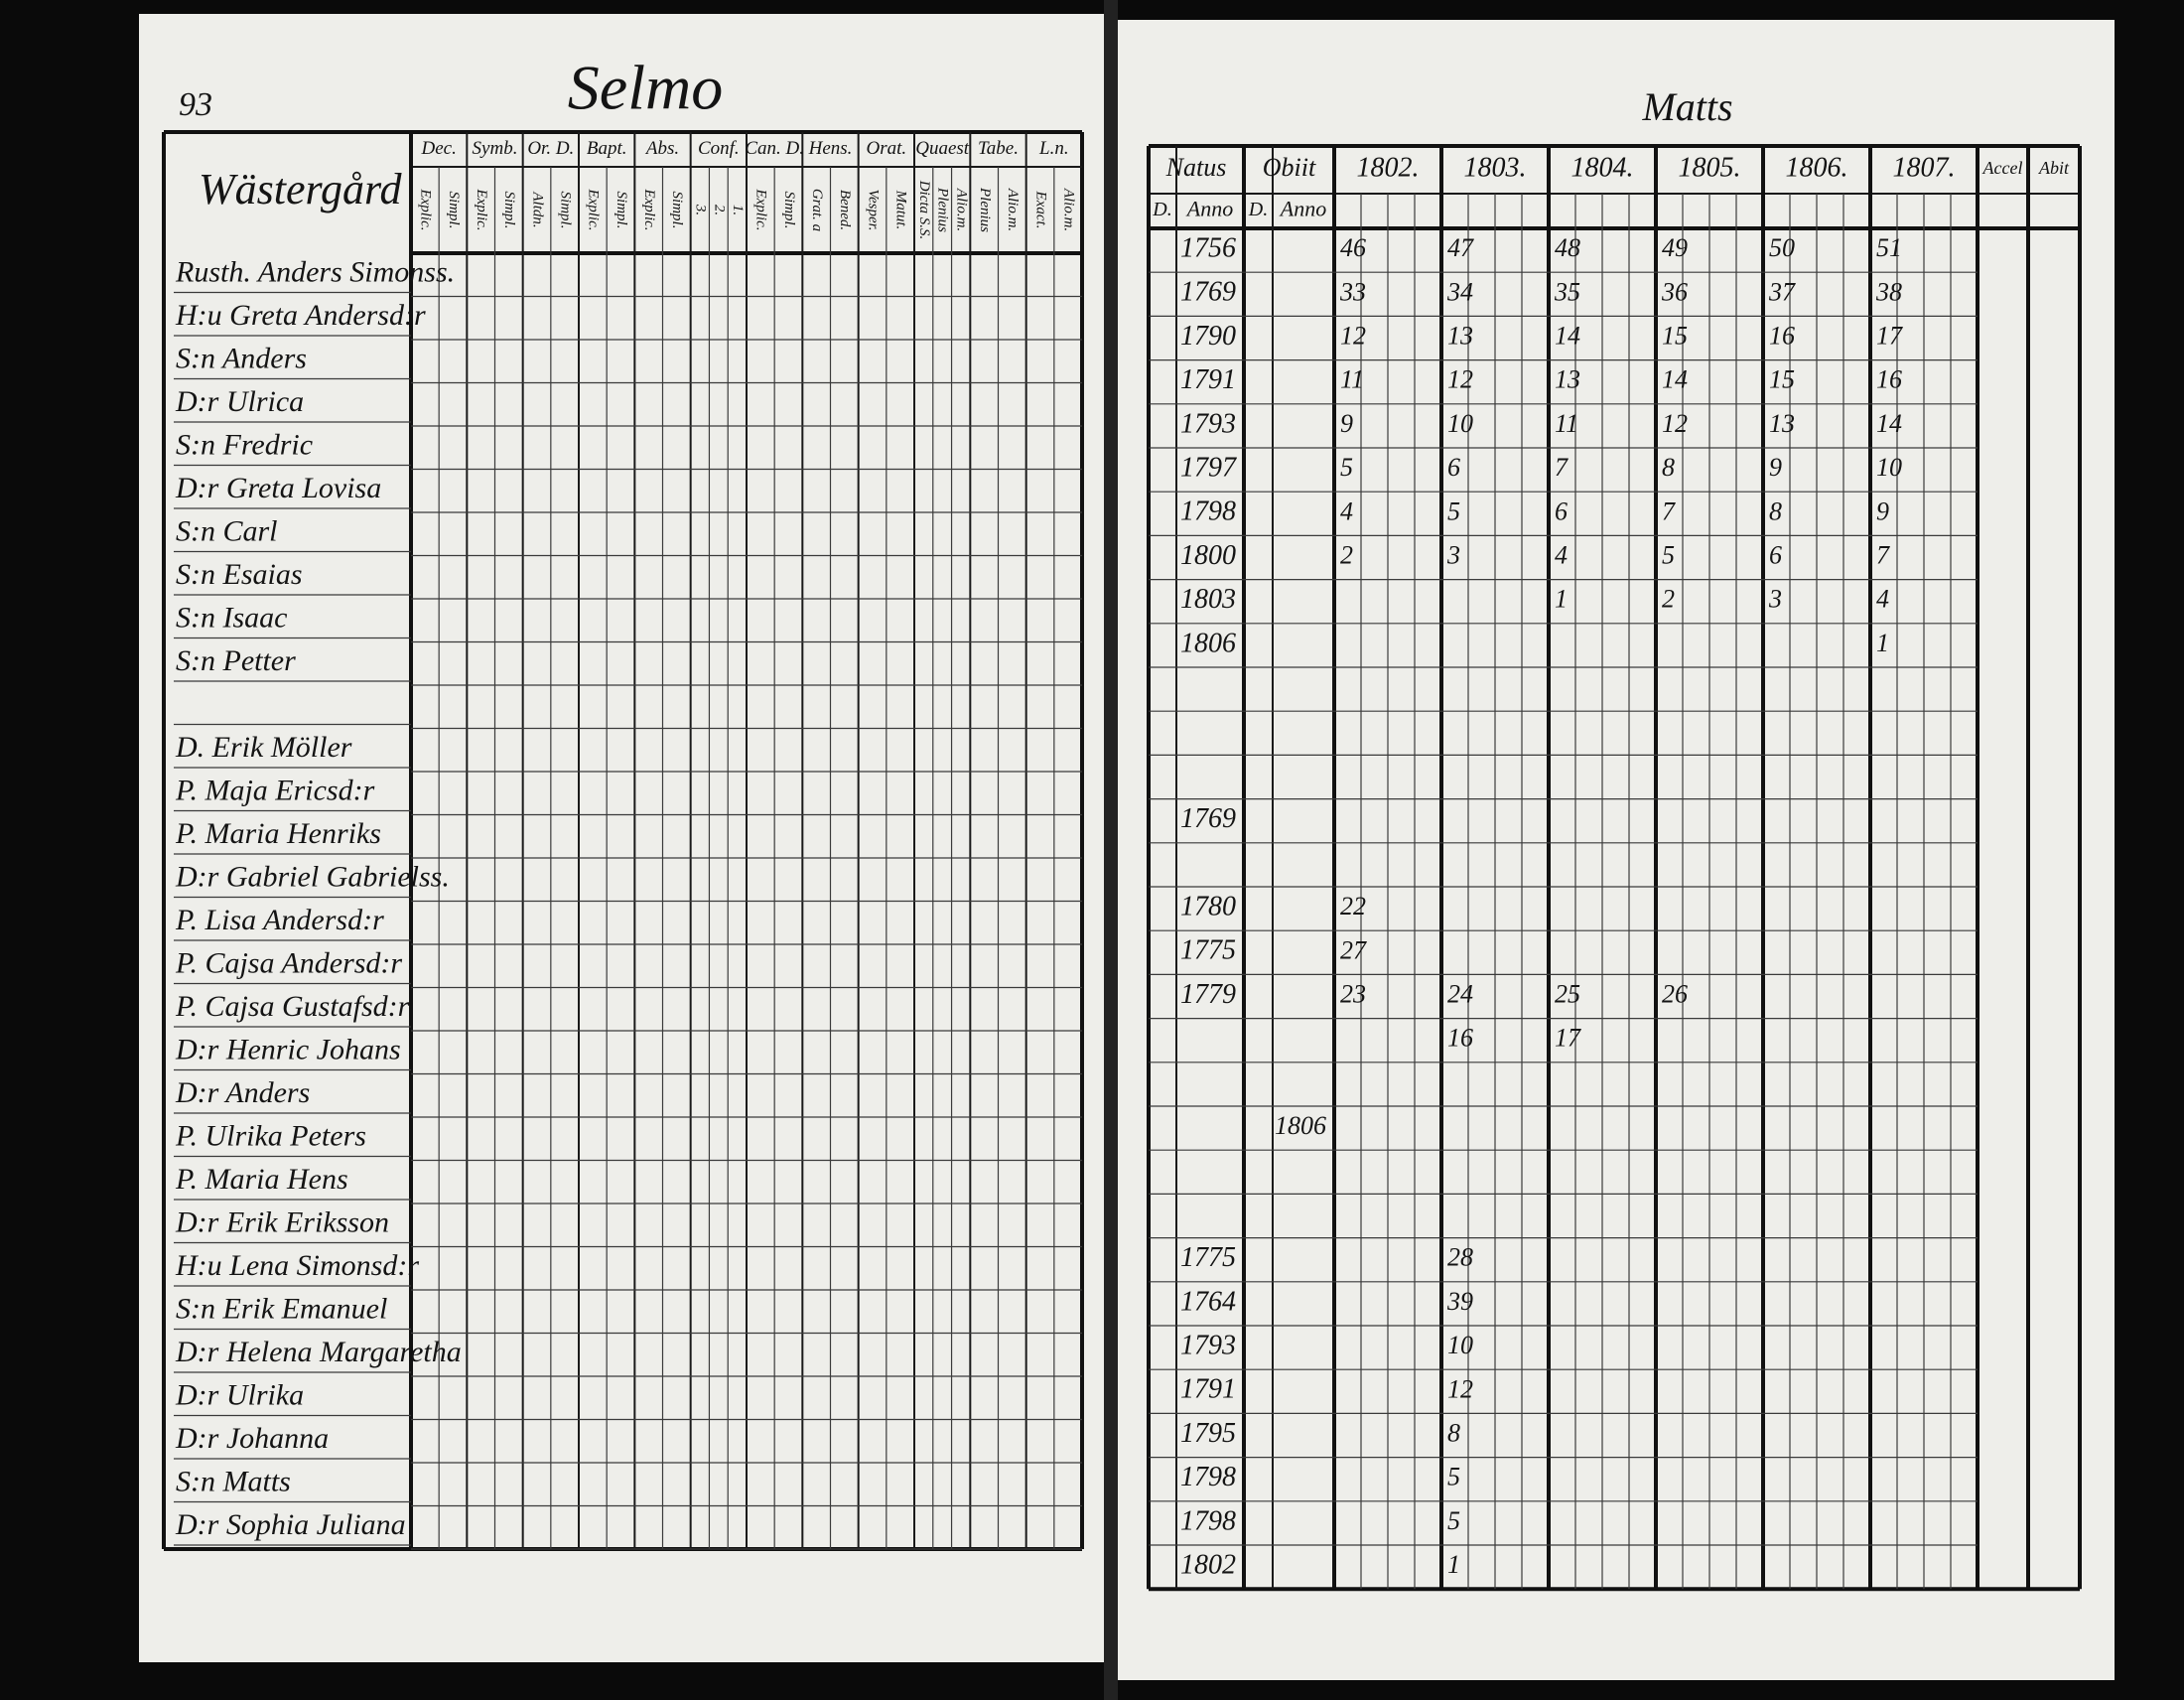 Image resolution: width=2184 pixels, height=1700 pixels. What do you see at coordinates (873, 209) in the screenshot?
I see `column-subhead: Vesper.` at bounding box center [873, 209].